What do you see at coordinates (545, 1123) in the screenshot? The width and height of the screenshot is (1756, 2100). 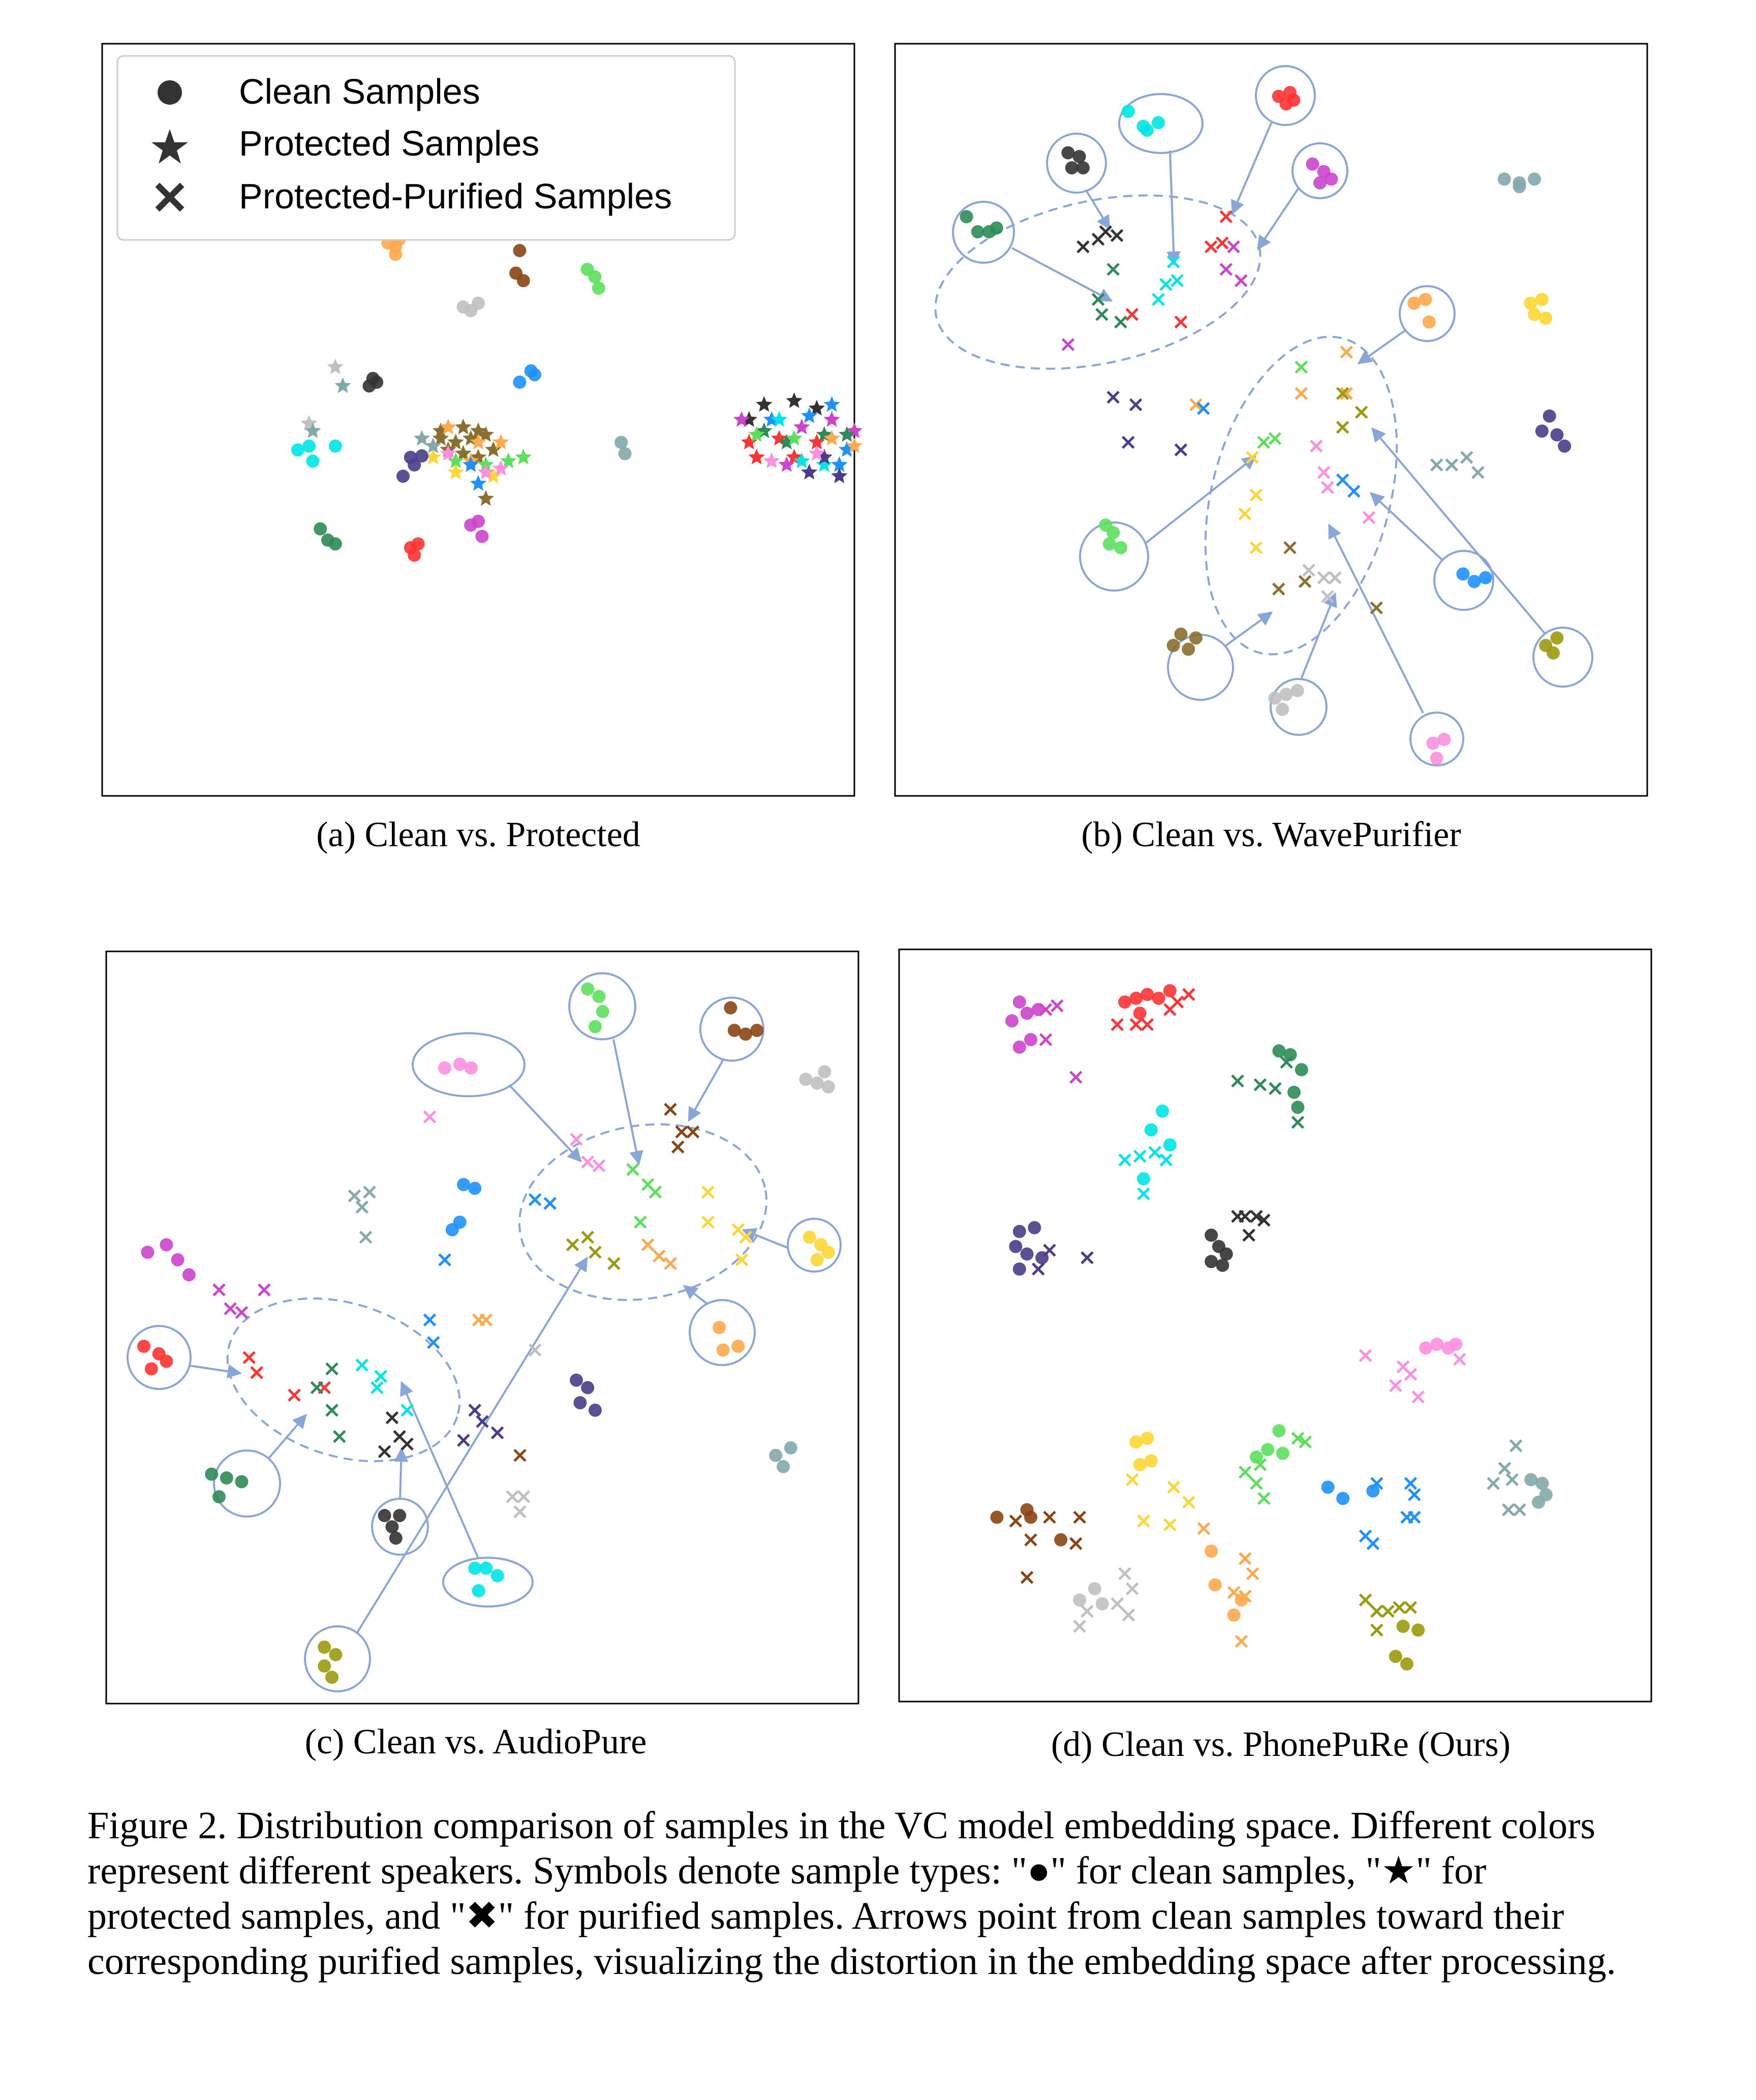 I see `panel-c-arrow-pink` at bounding box center [545, 1123].